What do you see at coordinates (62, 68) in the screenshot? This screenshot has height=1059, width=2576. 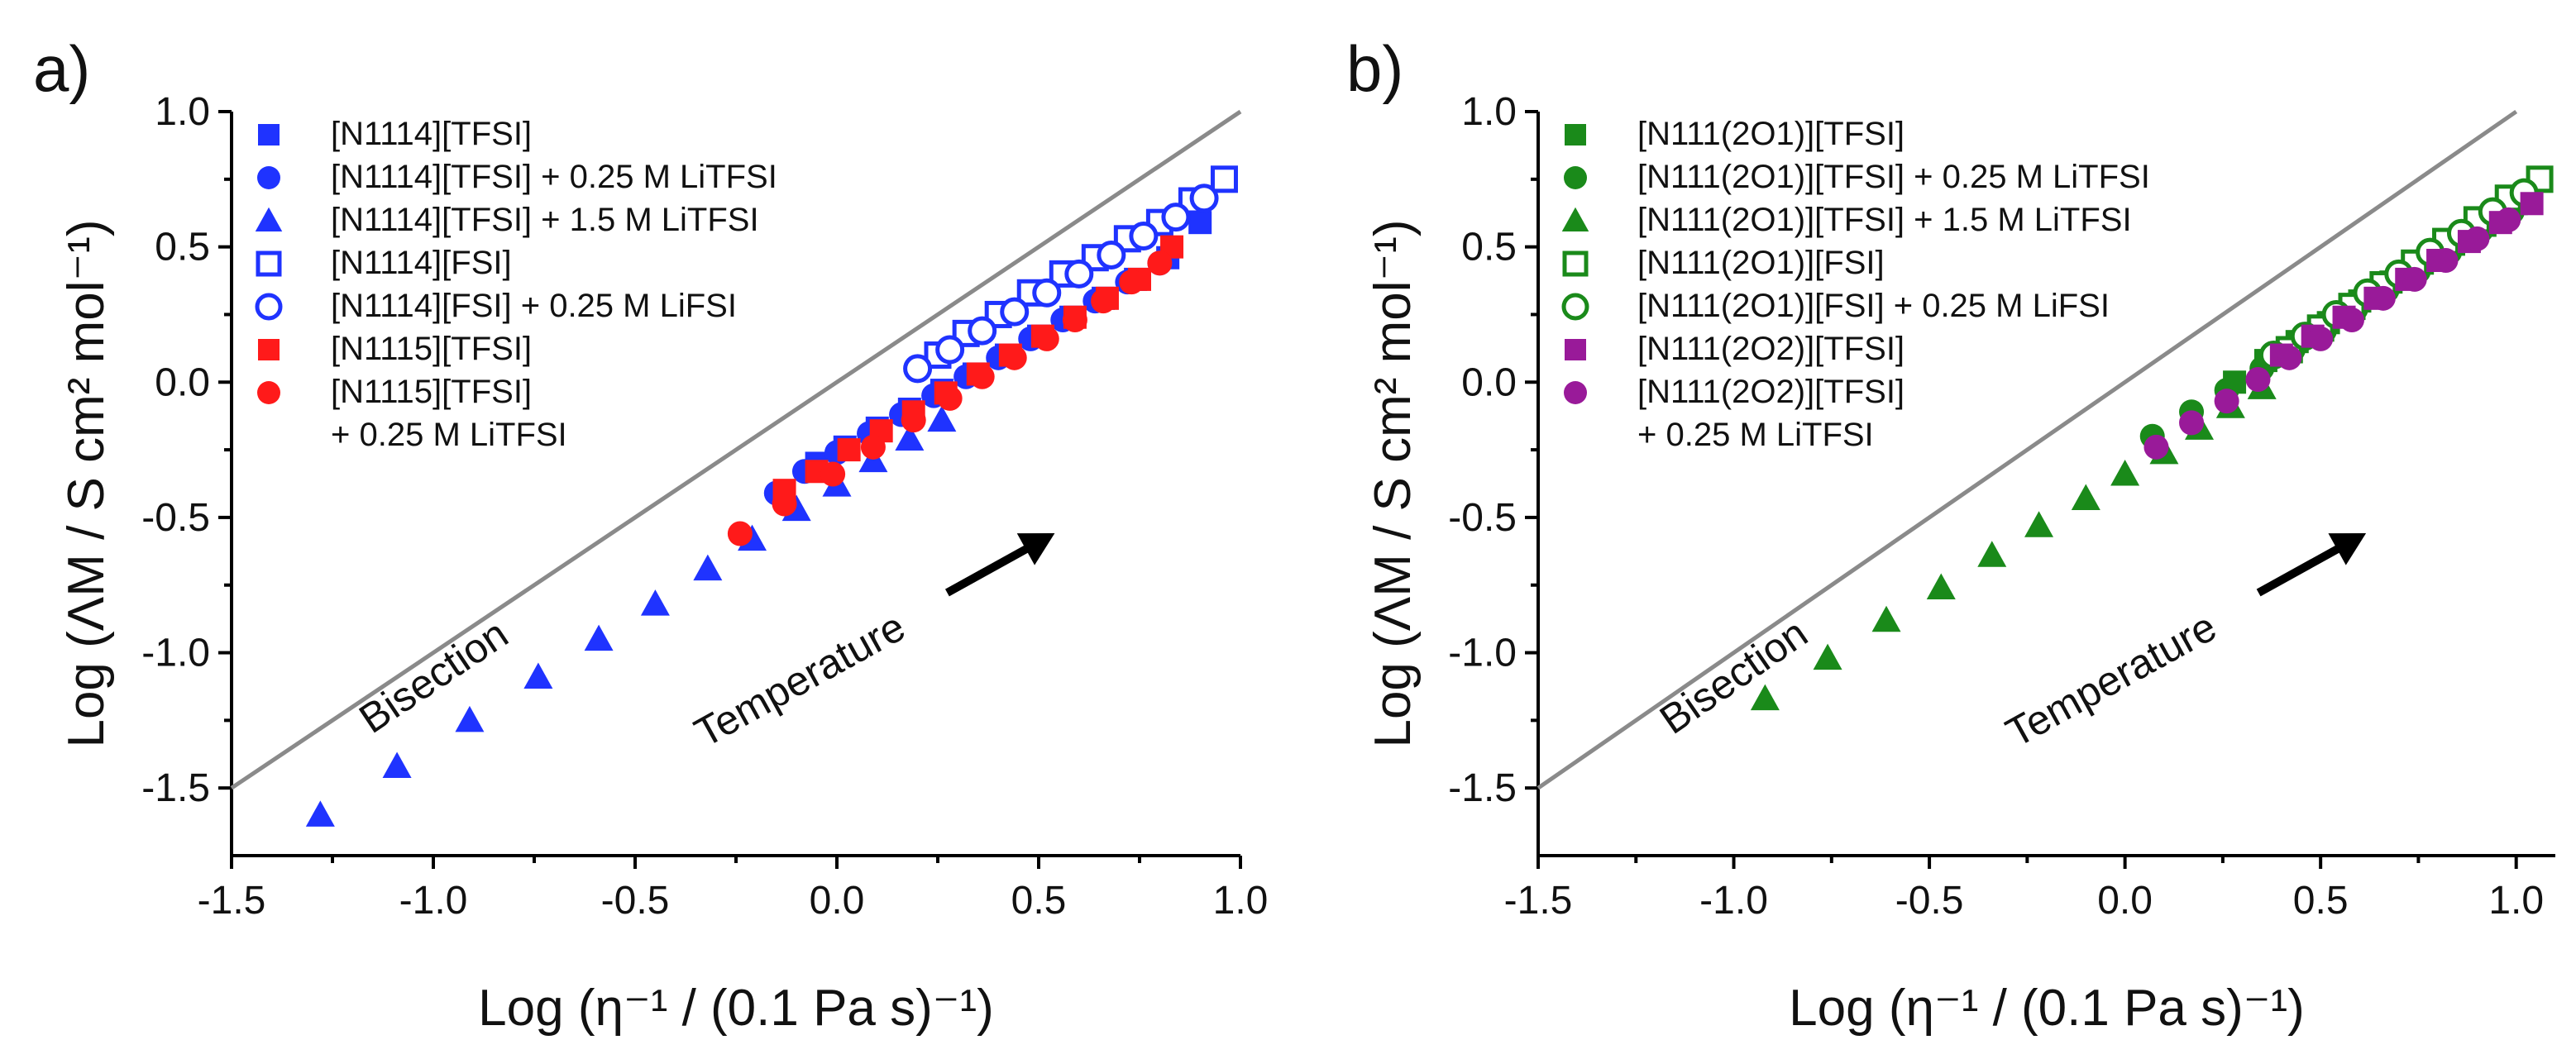 I see `panel-label: a)` at bounding box center [62, 68].